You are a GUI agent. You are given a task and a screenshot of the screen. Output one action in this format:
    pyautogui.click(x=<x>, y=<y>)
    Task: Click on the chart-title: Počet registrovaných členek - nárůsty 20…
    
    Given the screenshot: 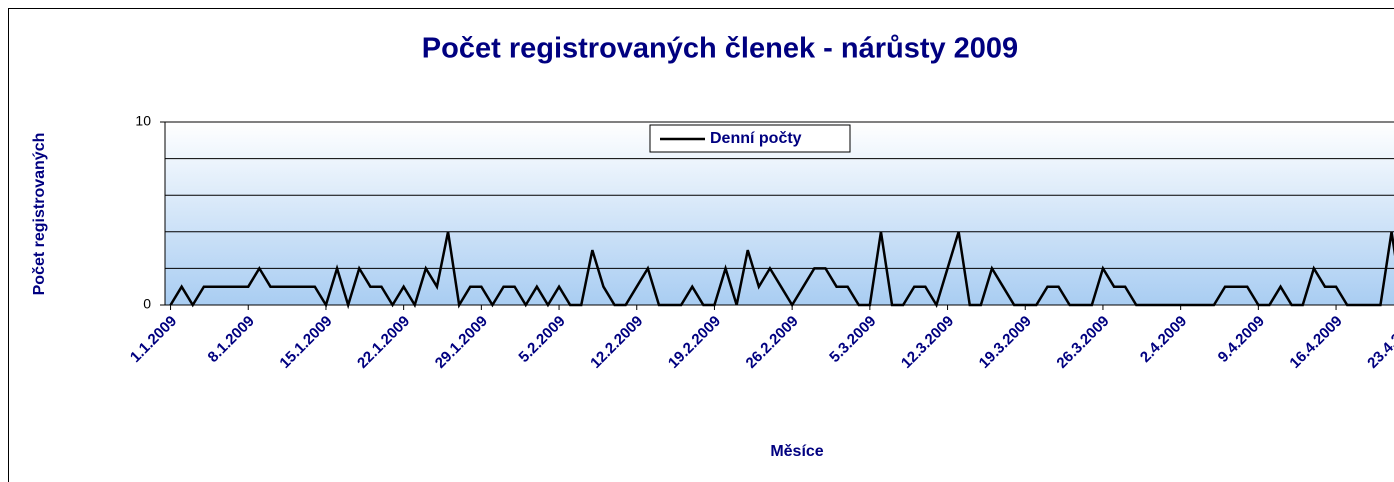 What is the action you would take?
    pyautogui.click(x=720, y=49)
    